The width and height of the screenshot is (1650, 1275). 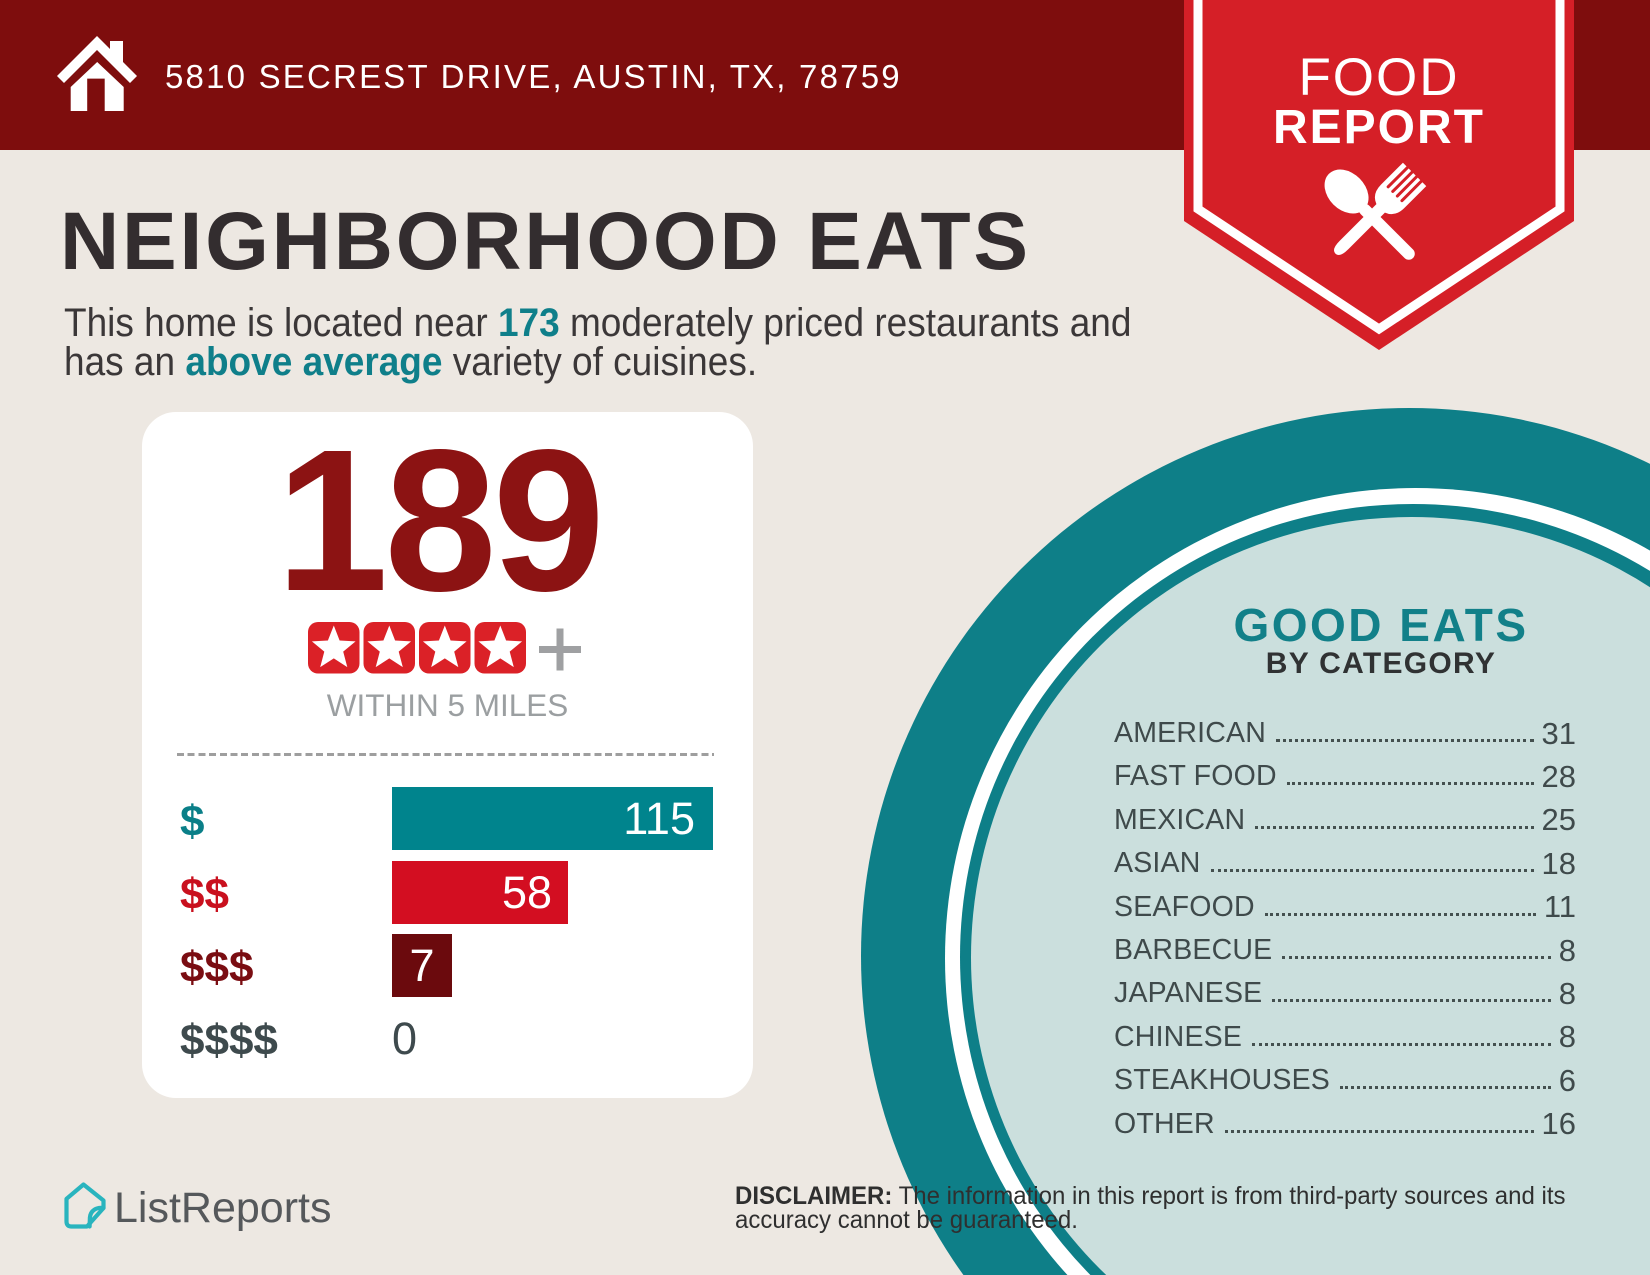 I want to click on svg-text: FOOD, so click(x=1378, y=77).